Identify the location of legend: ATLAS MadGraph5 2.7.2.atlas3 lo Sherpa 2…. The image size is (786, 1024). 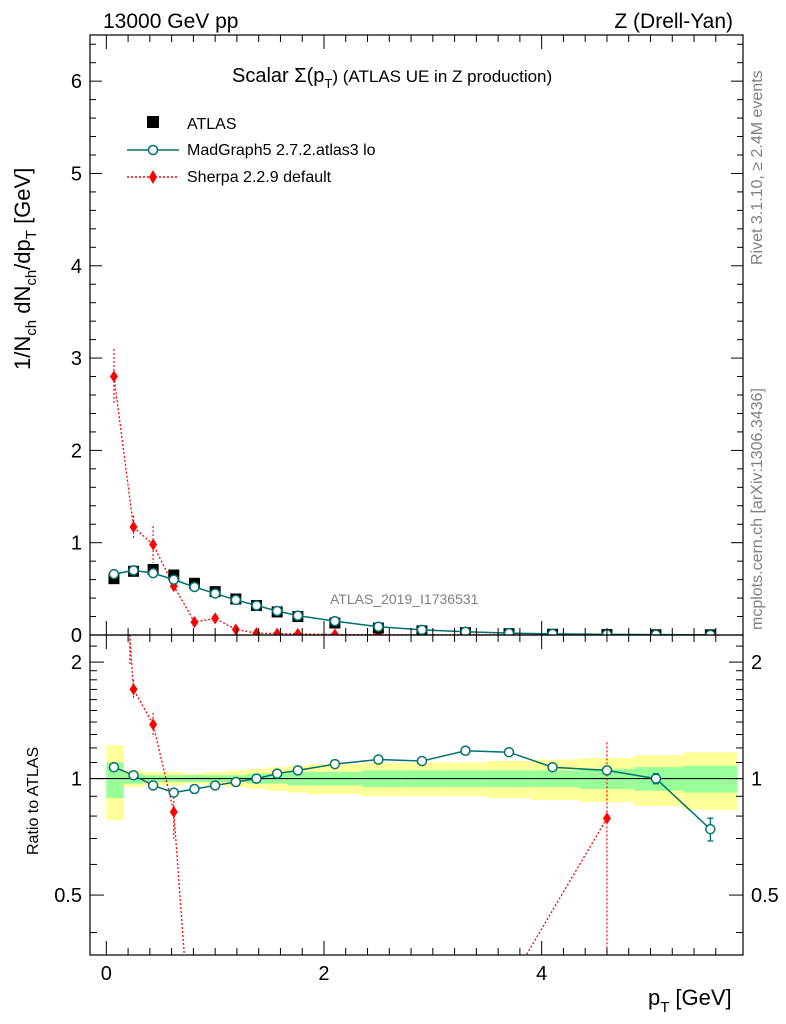
(251, 151).